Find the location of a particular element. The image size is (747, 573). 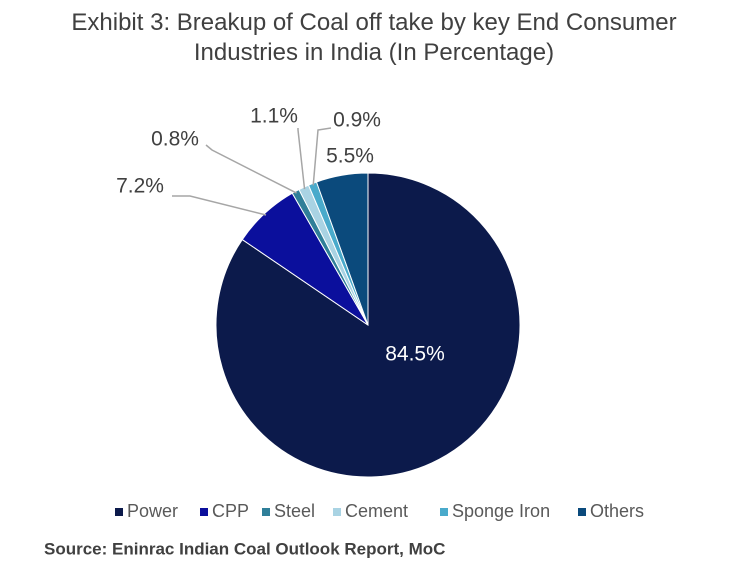

data-label: 7.2% is located at coordinates (140, 186).